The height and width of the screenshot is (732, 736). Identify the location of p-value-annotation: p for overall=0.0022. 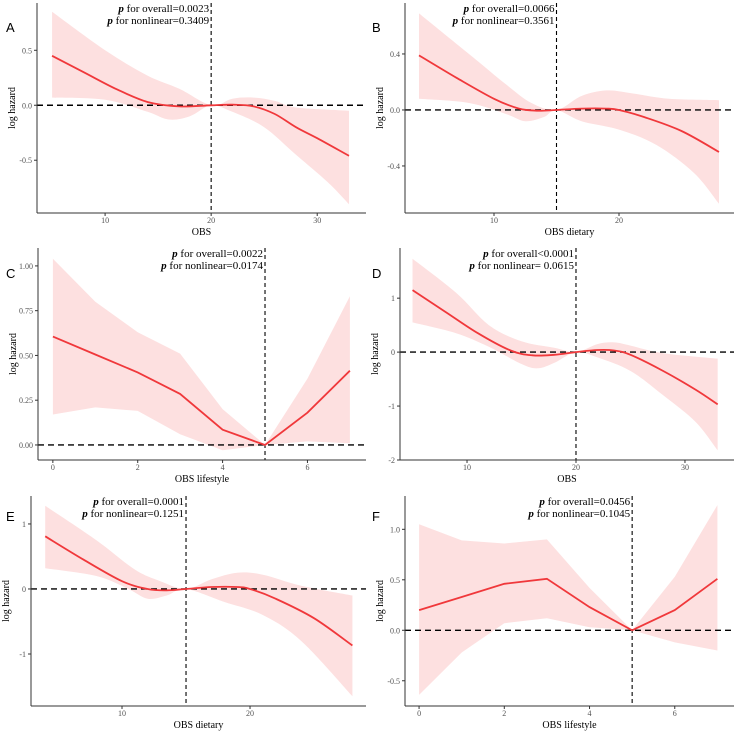
(217, 254).